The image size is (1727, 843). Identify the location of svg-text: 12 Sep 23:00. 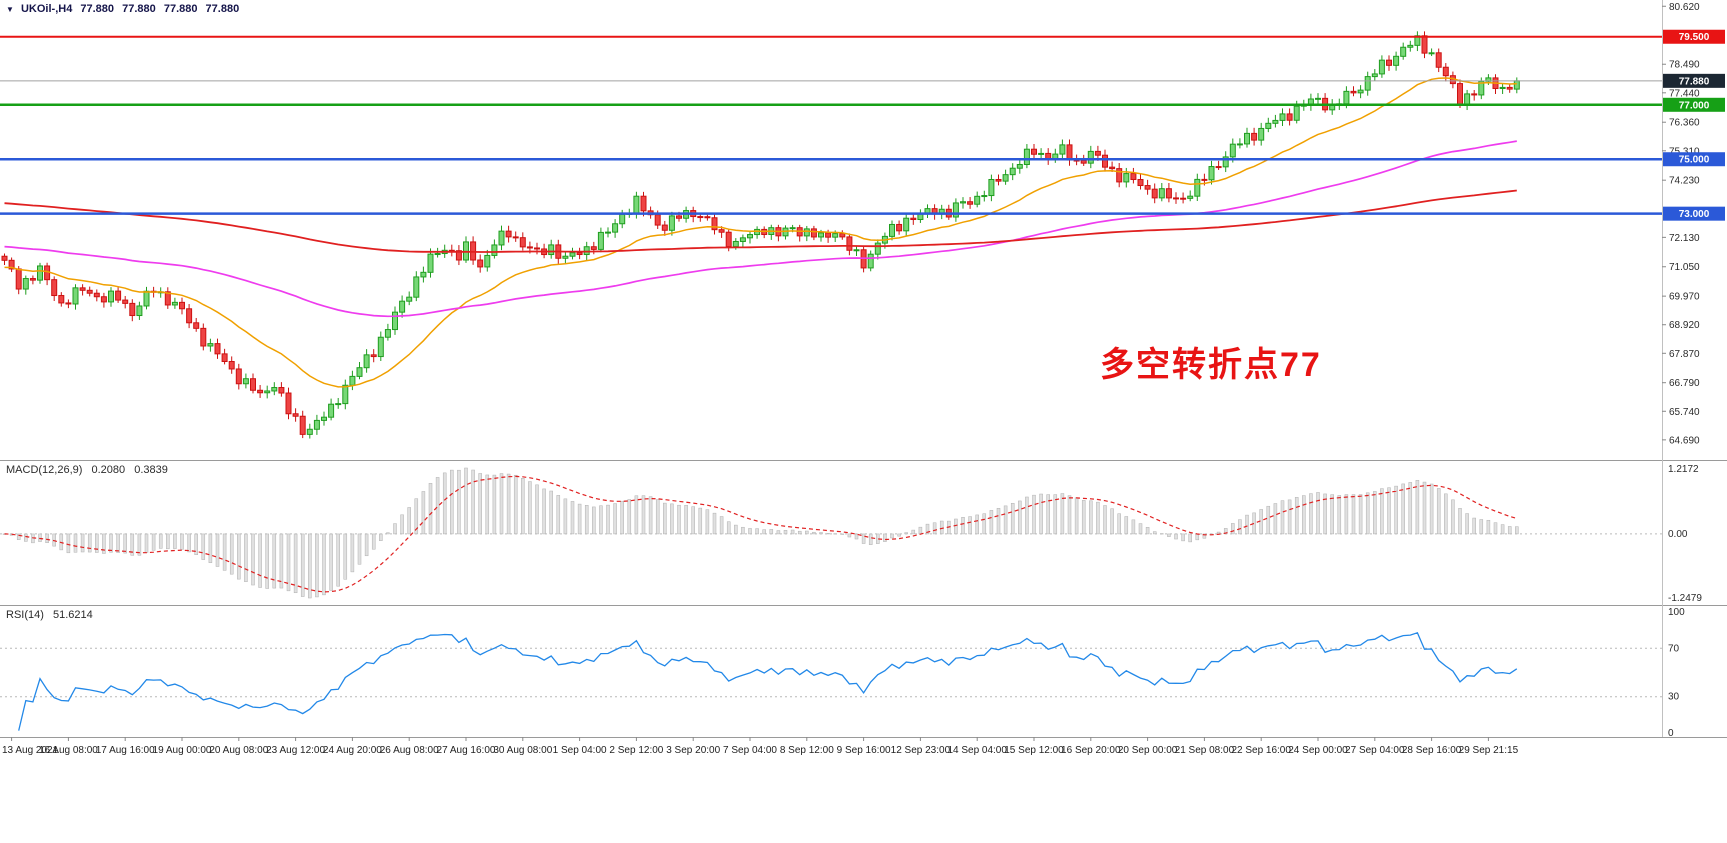
(921, 750).